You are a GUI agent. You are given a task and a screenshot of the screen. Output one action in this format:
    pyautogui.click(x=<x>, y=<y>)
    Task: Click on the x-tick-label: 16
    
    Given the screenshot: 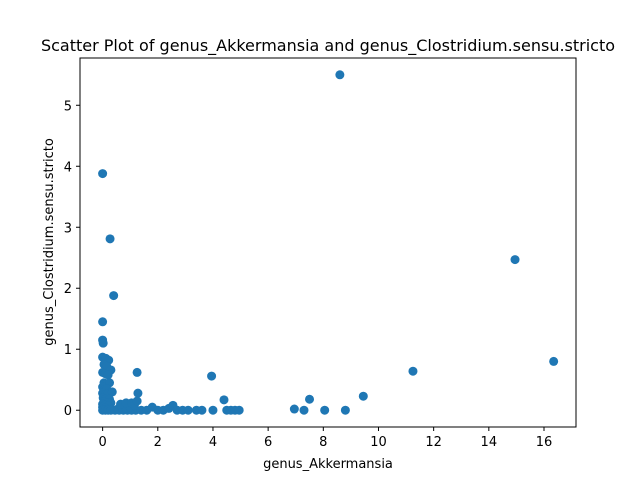 What is the action you would take?
    pyautogui.click(x=544, y=442)
    